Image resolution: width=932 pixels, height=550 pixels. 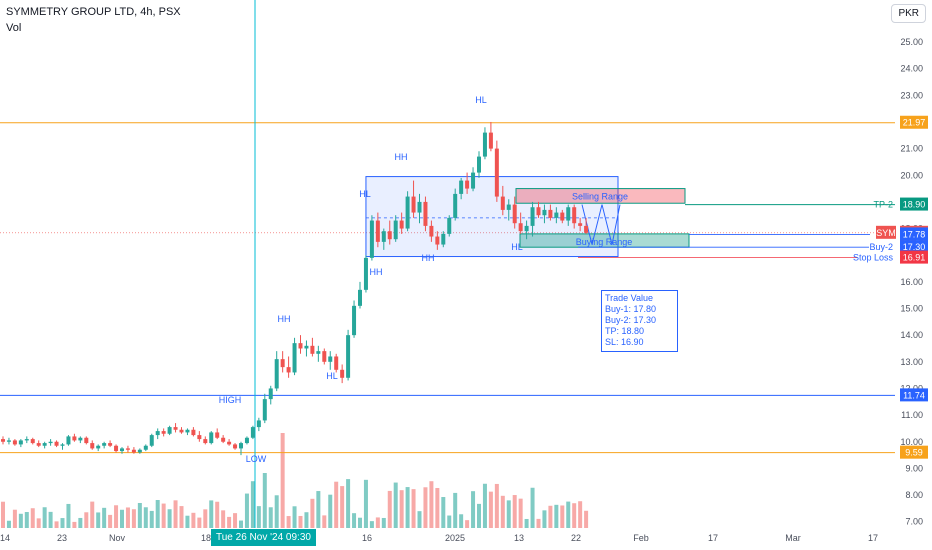 I want to click on y-tick-label: 23.00, so click(x=911, y=95).